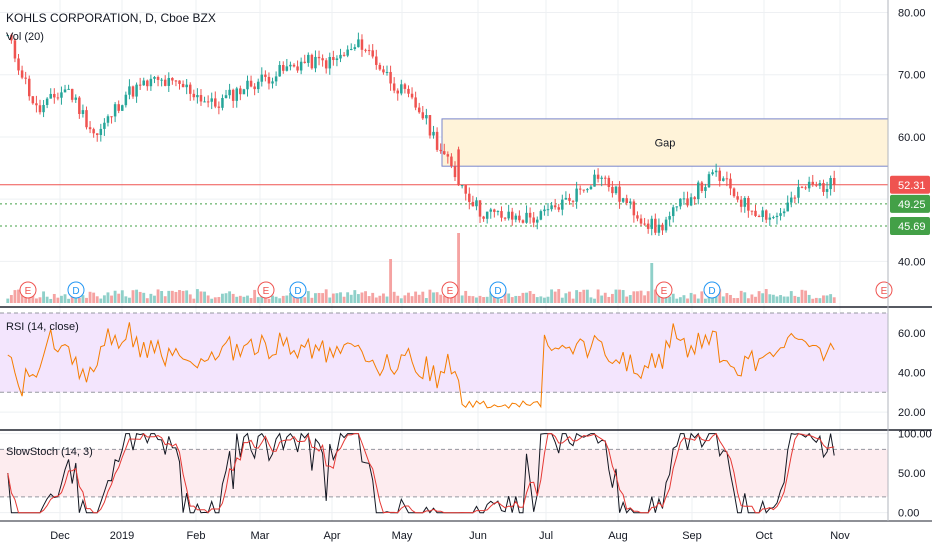 The height and width of the screenshot is (550, 932). What do you see at coordinates (915, 474) in the screenshot?
I see `stoch-axis: 100.00 50.00 0.00` at bounding box center [915, 474].